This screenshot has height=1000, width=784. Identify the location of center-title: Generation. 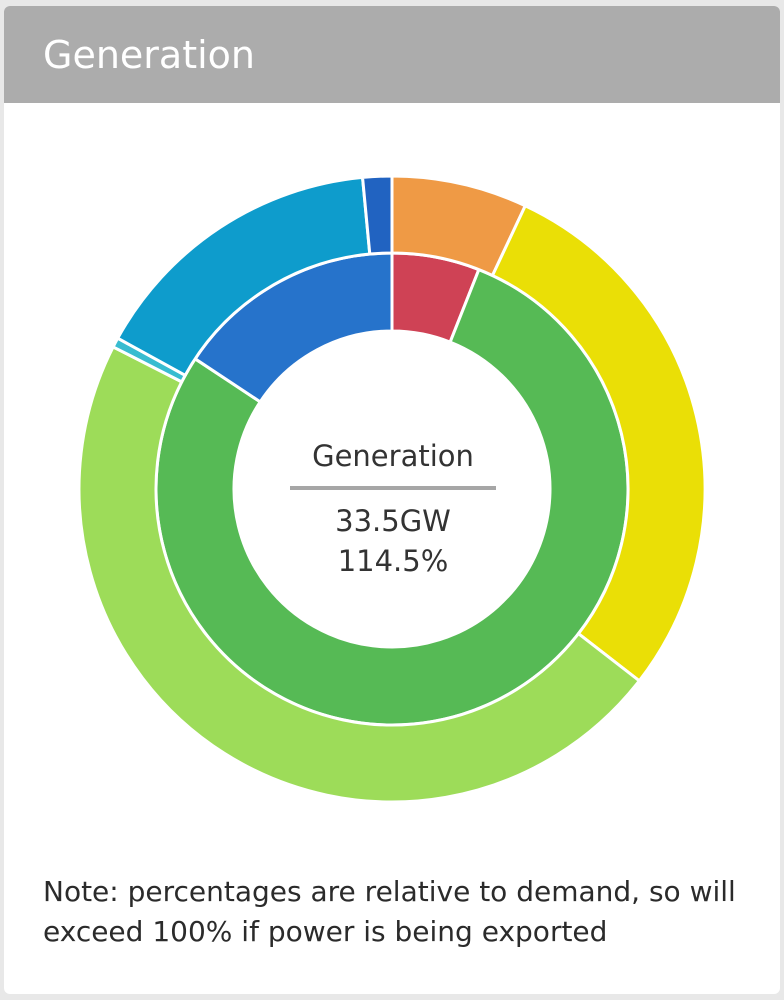
(393, 456).